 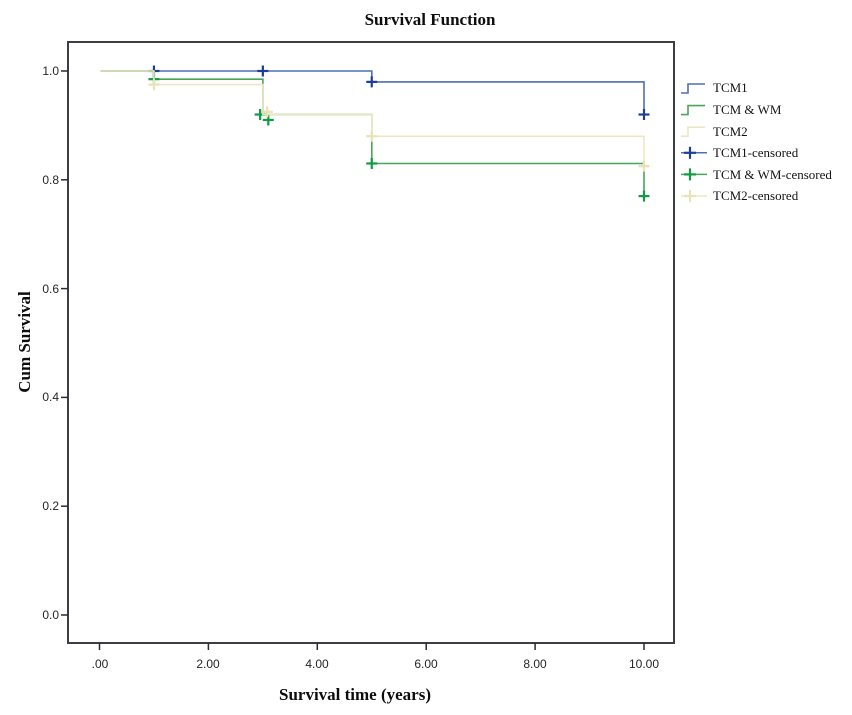 I want to click on legend-step-glyph-tcm2, so click(x=693, y=131).